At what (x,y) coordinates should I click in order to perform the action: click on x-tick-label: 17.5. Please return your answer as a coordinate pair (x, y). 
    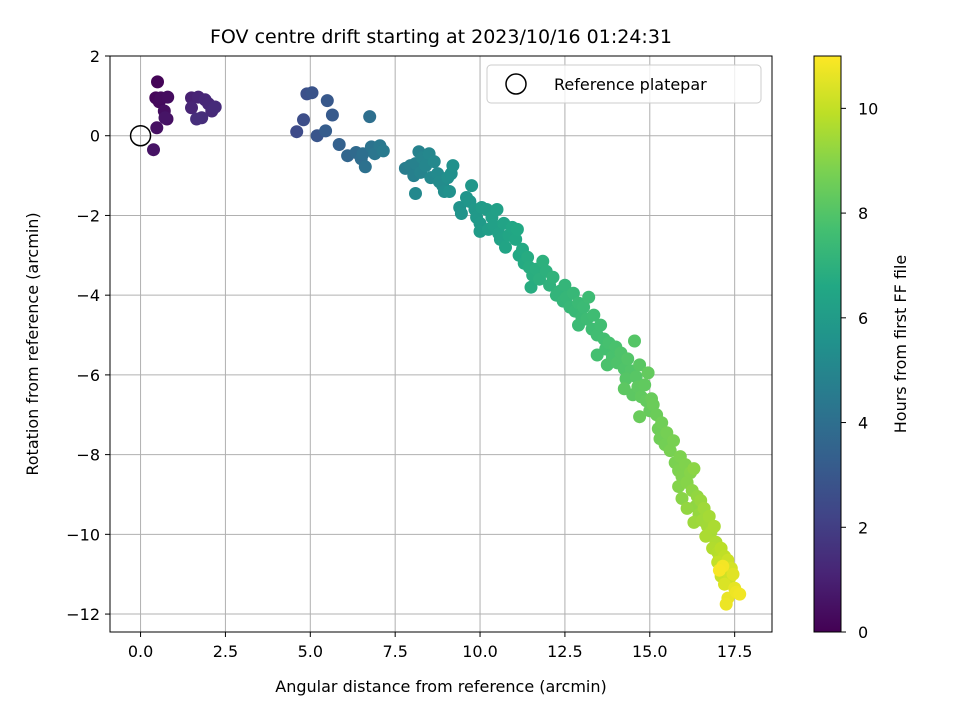
    Looking at the image, I should click on (735, 651).